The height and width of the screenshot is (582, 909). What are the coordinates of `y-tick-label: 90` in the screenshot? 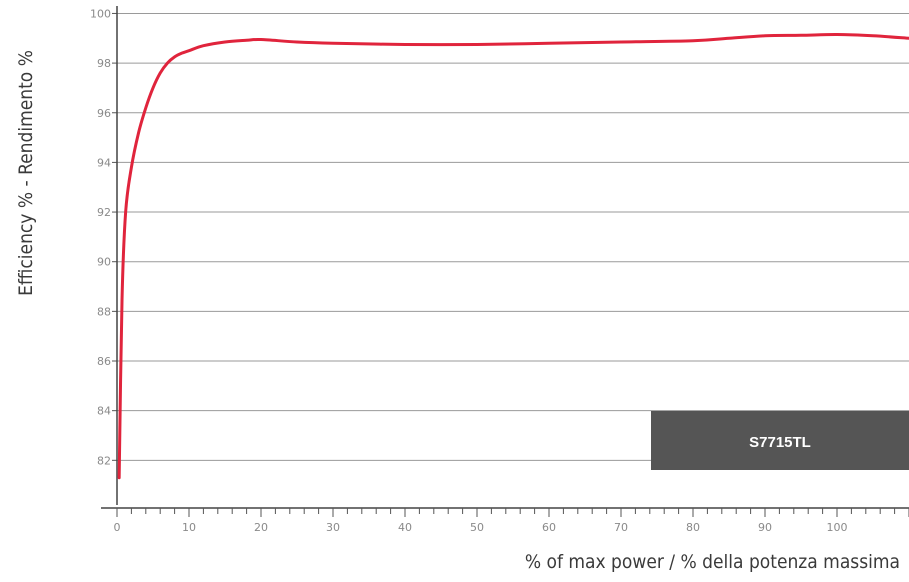 It's located at (104, 262).